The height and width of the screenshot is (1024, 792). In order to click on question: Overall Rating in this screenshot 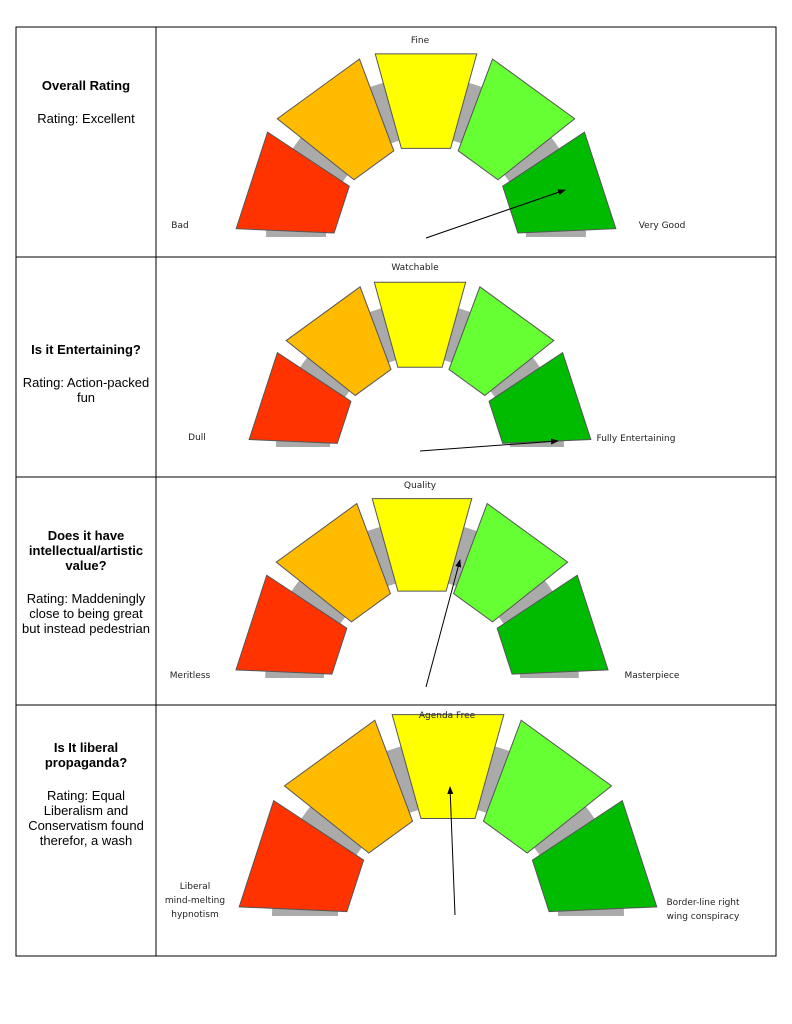, I will do `click(86, 85)`.